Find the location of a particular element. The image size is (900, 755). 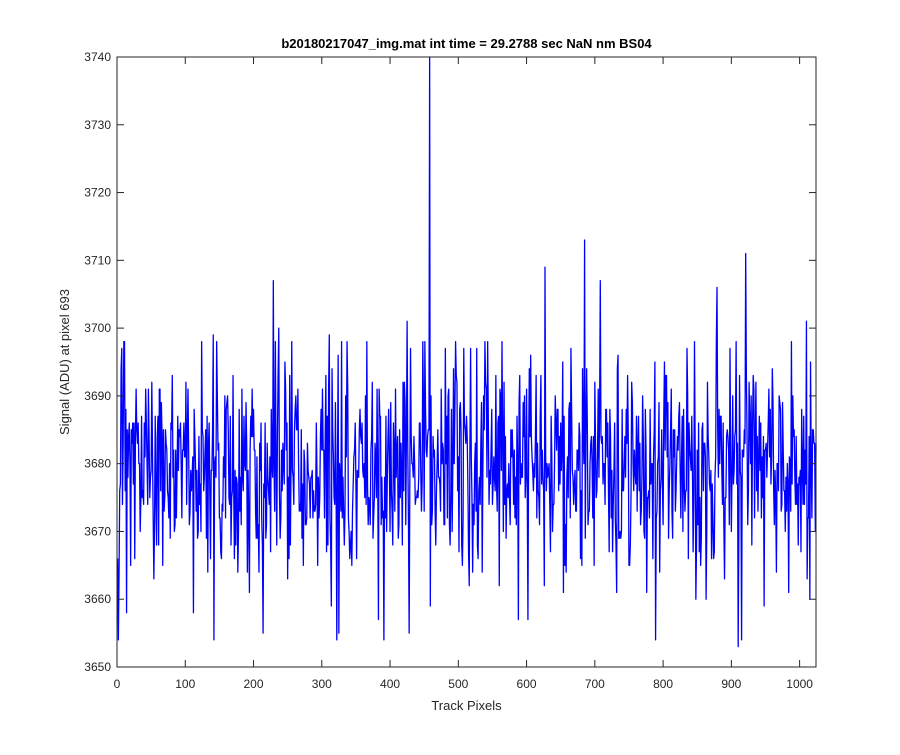

x-tick-label: 900 is located at coordinates (731, 684).